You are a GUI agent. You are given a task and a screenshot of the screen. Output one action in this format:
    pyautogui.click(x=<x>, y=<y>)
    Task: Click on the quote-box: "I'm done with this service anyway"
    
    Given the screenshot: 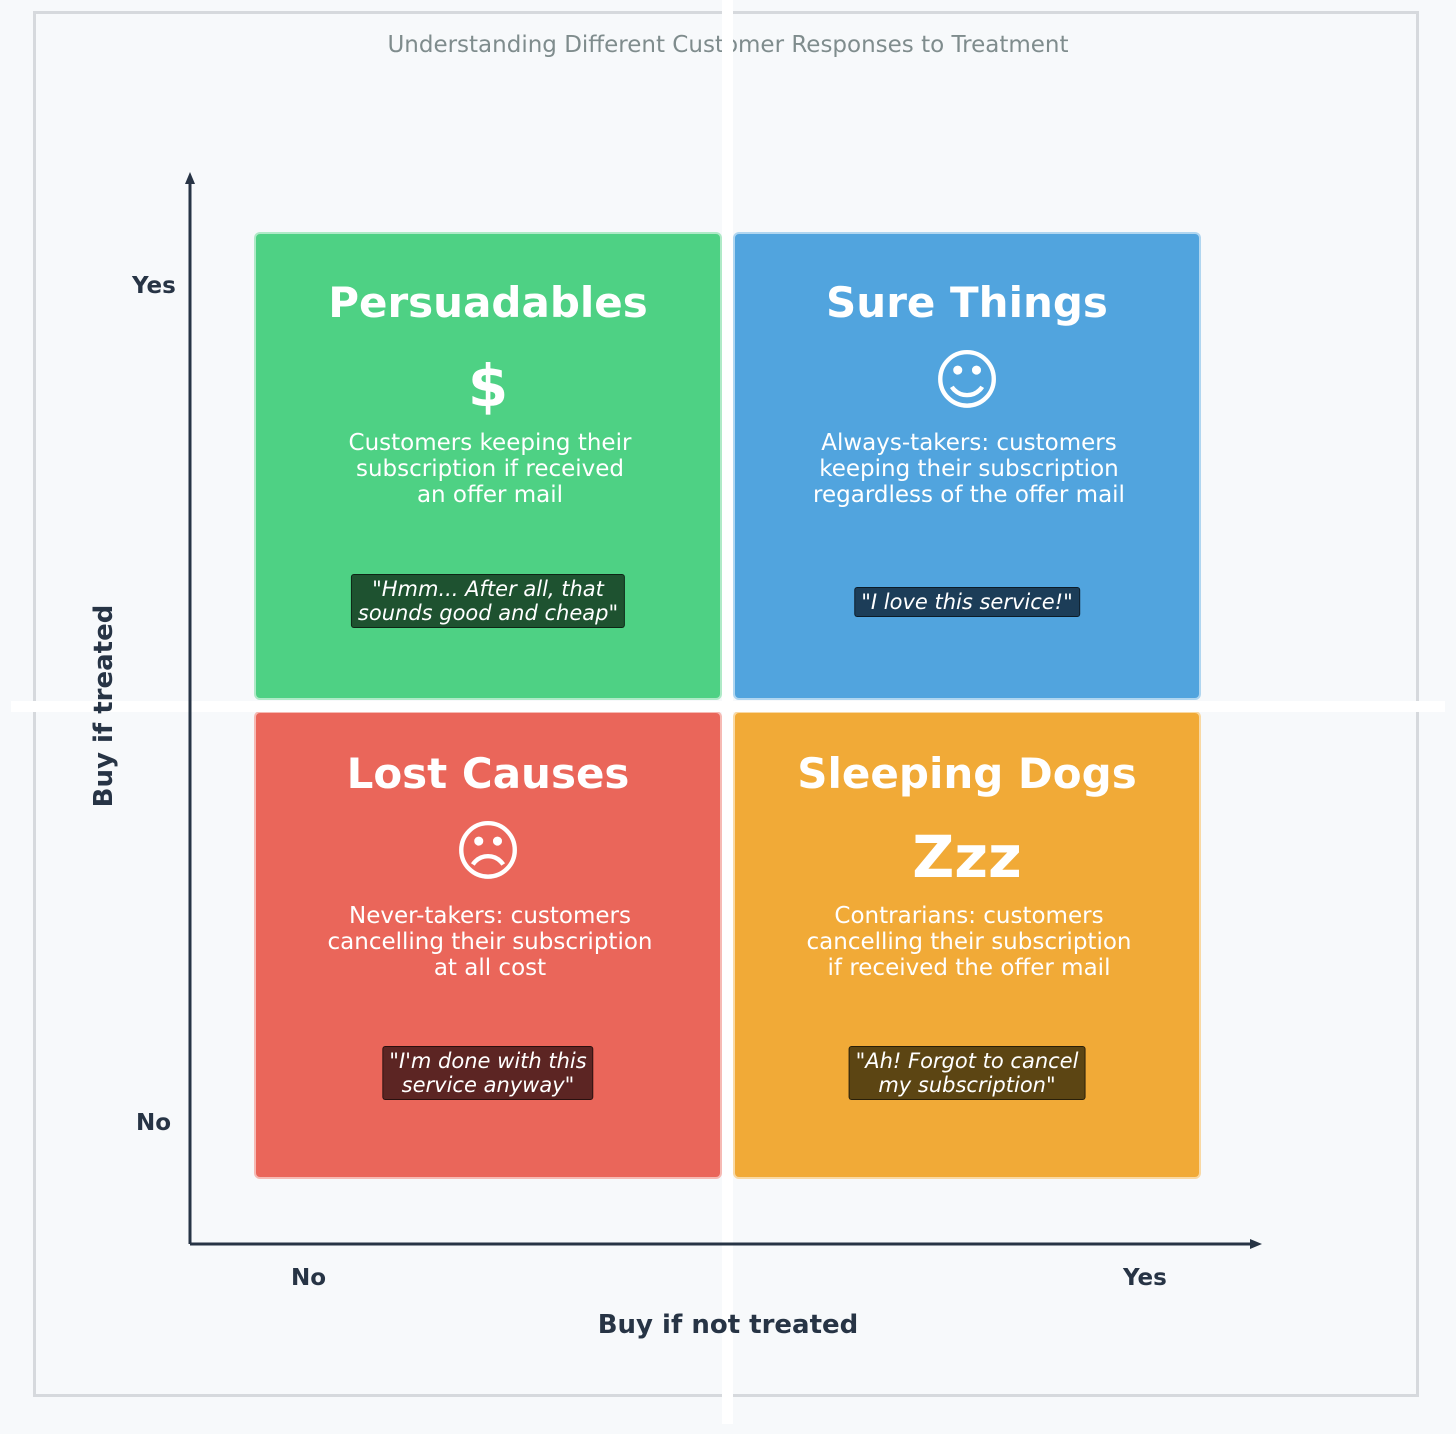 What is the action you would take?
    pyautogui.click(x=488, y=1073)
    